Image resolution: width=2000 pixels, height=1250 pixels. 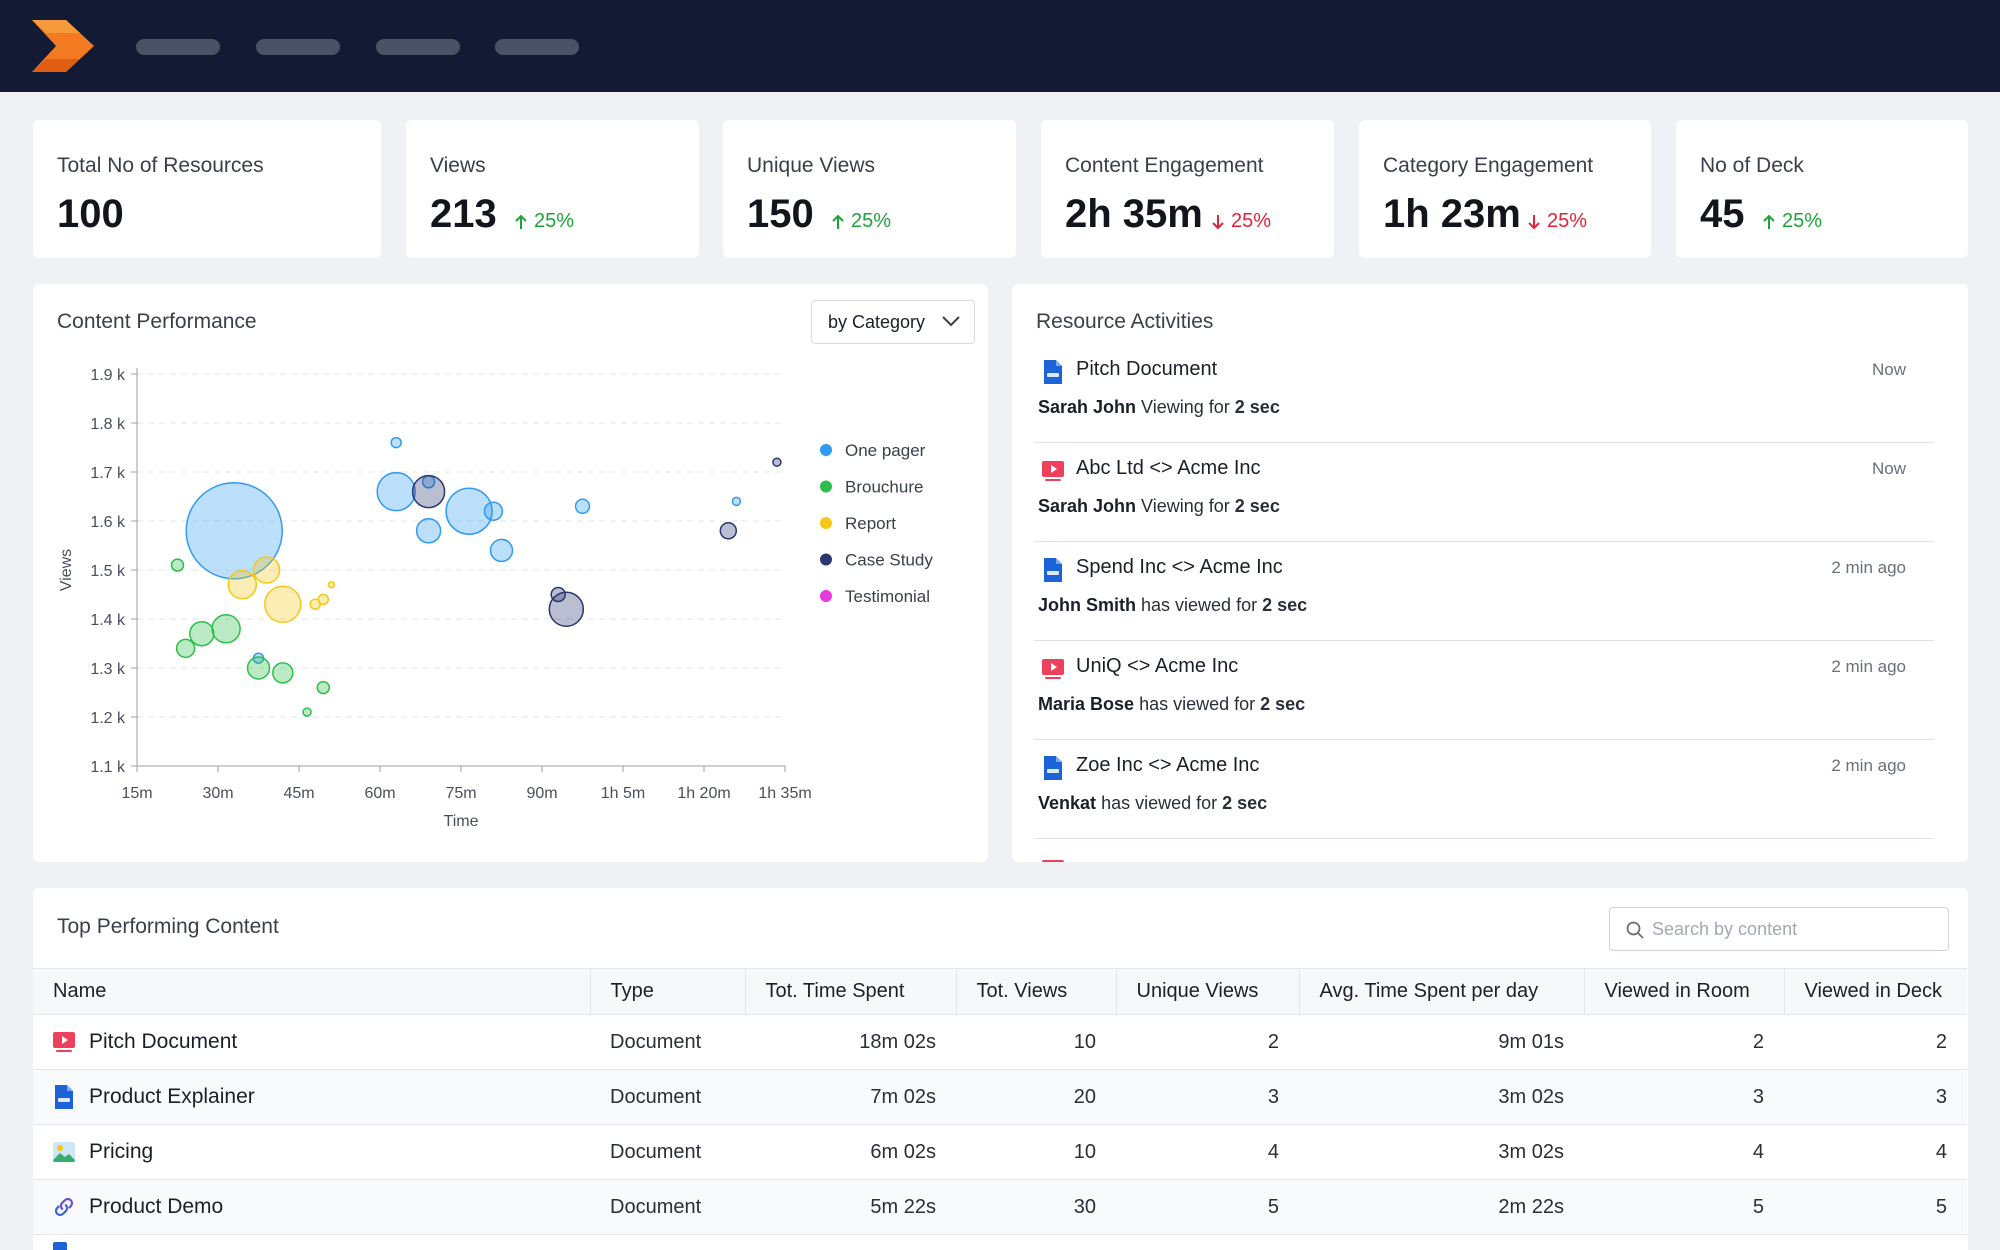 I want to click on legend-marker, so click(x=826, y=596).